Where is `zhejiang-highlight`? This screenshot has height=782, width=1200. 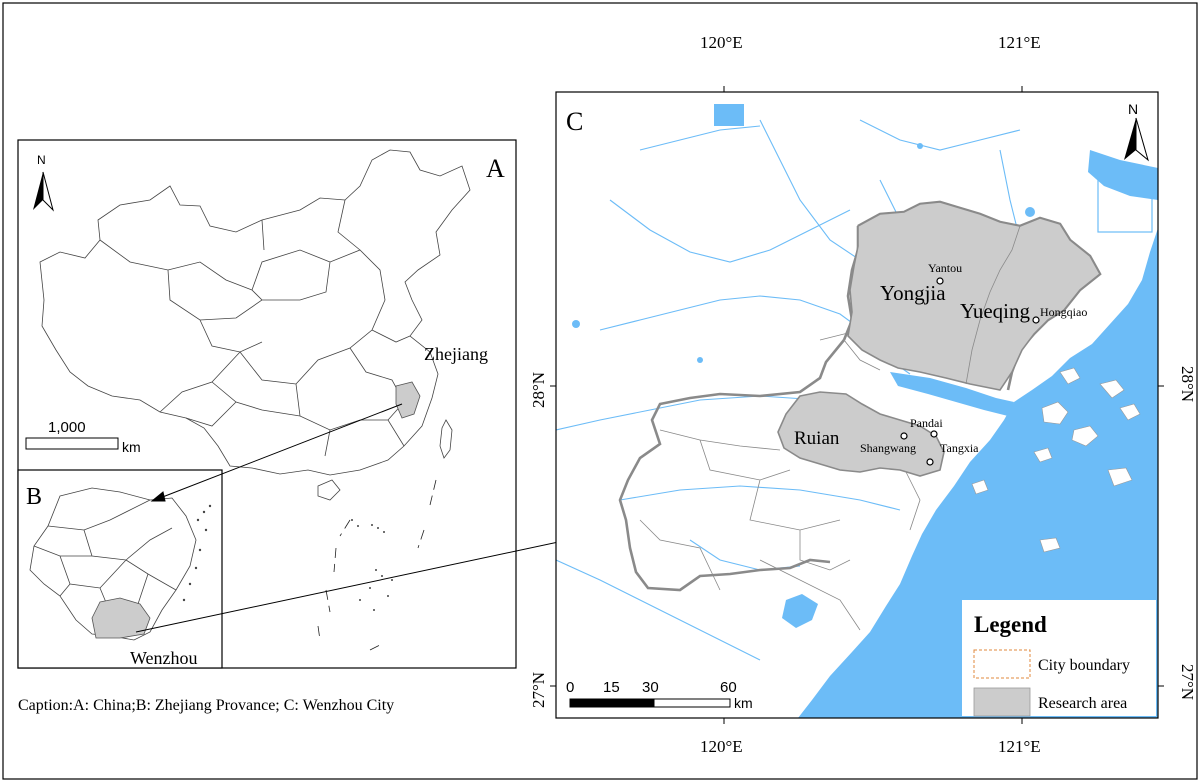 zhejiang-highlight is located at coordinates (408, 400).